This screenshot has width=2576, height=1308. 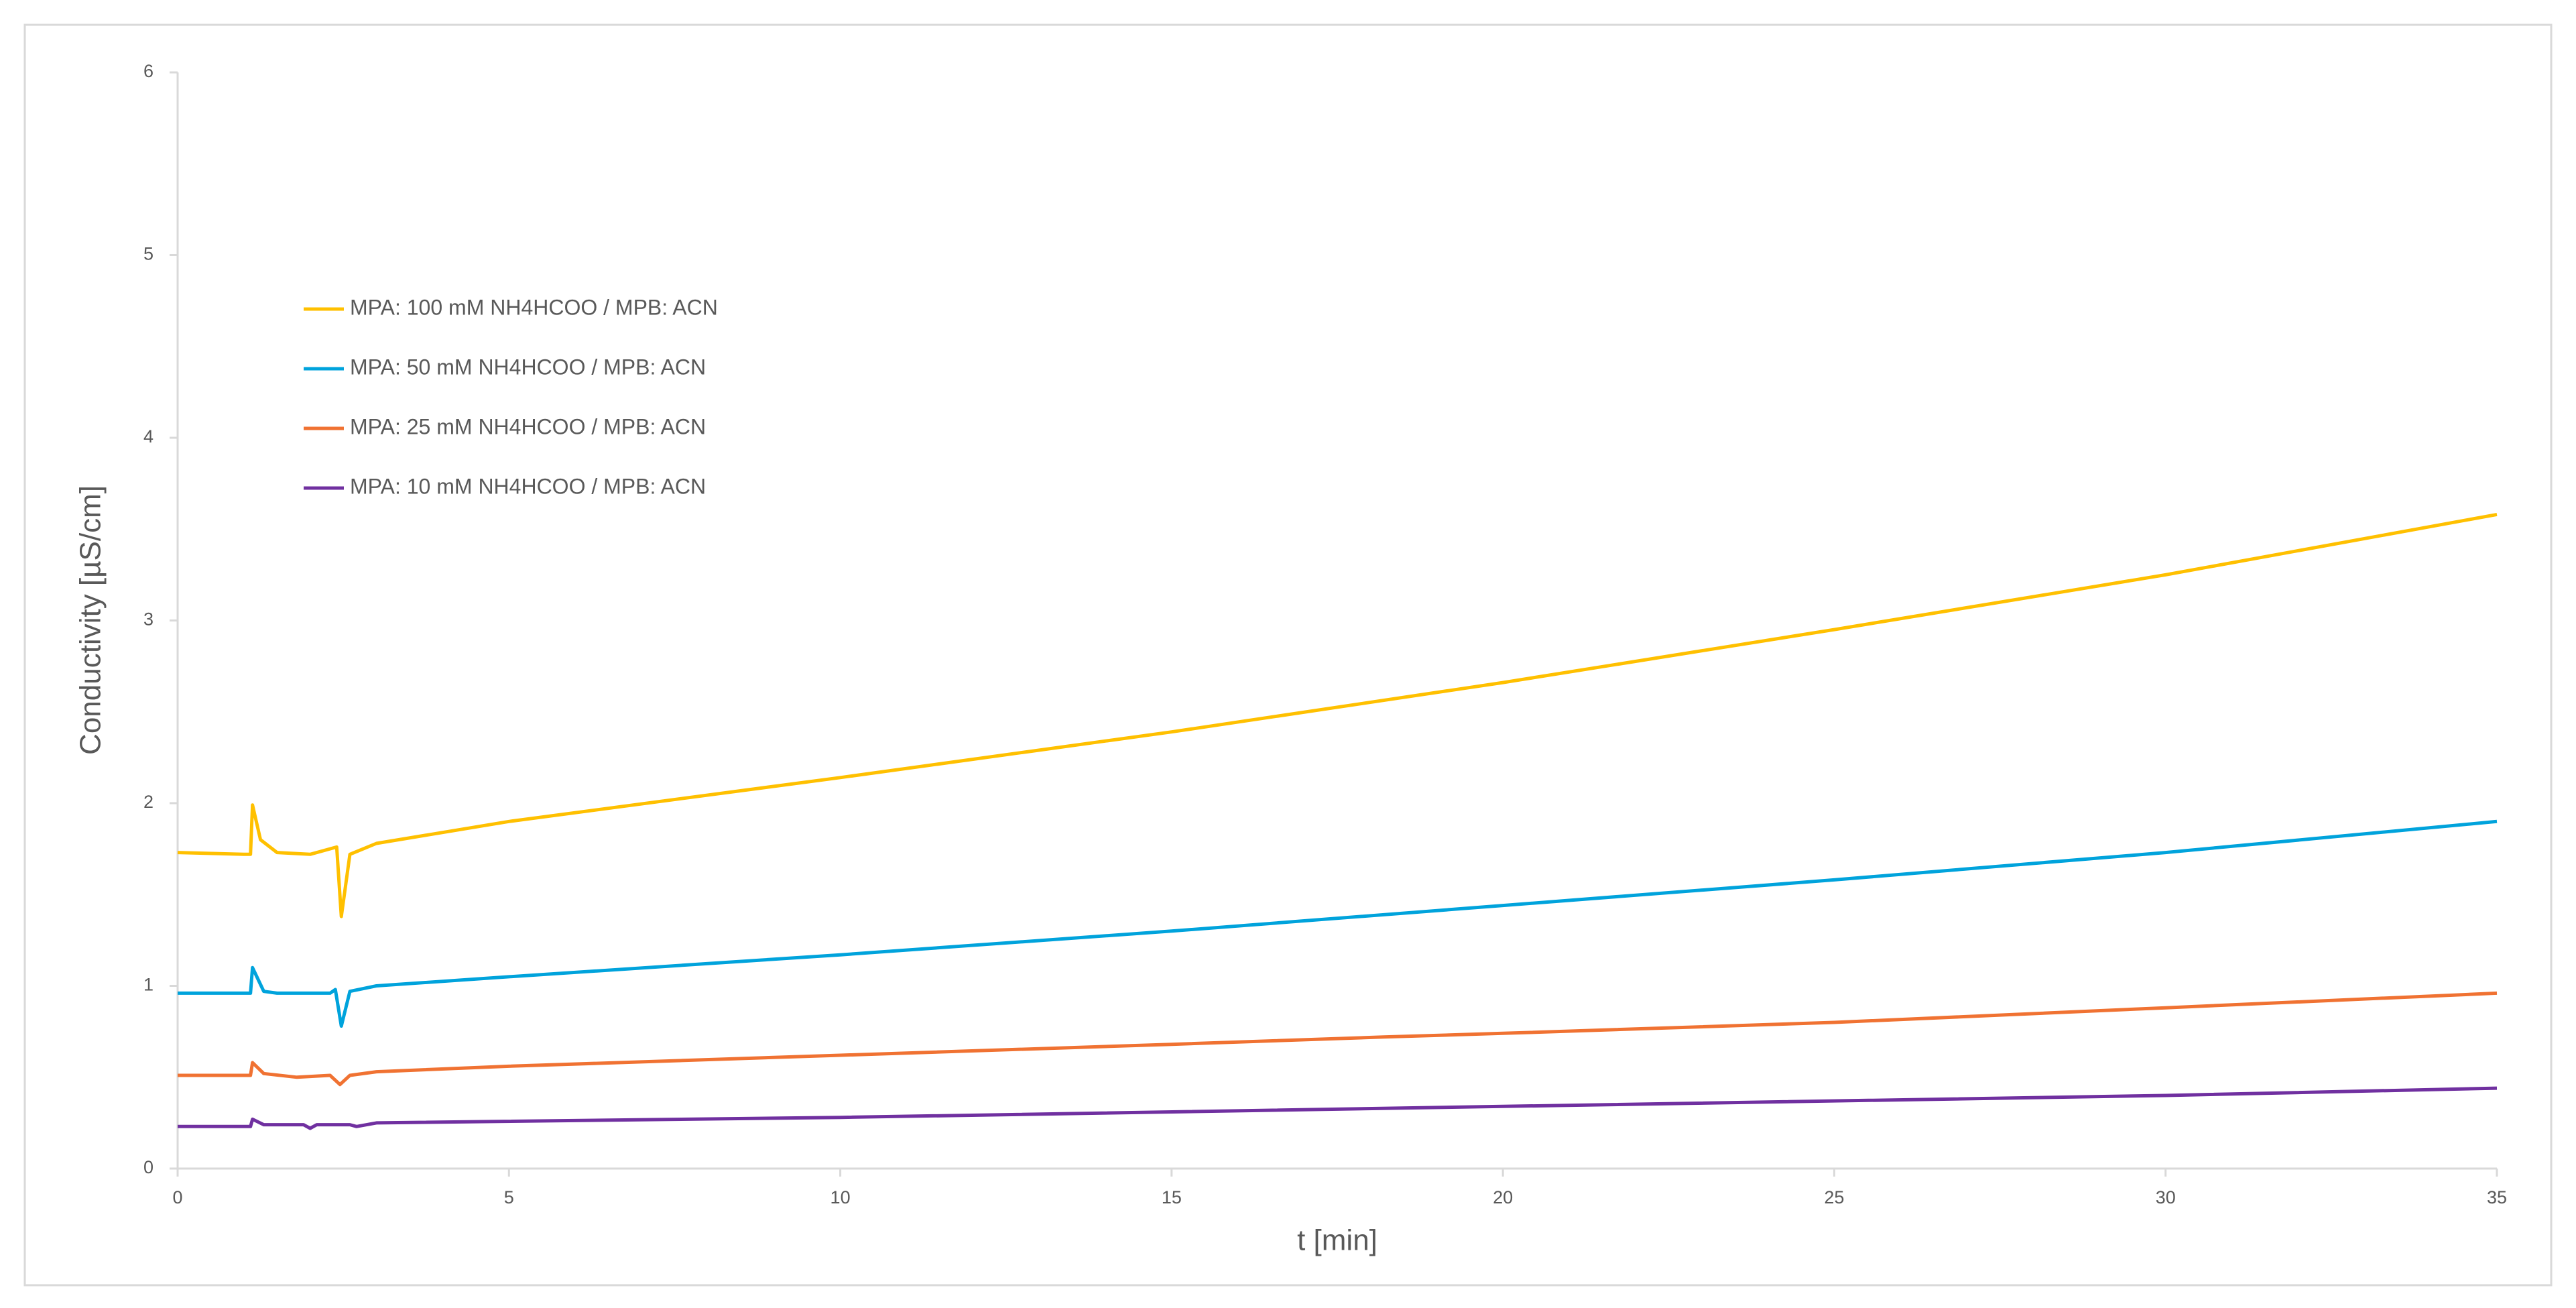 I want to click on y-tick-label: 6, so click(x=148, y=71).